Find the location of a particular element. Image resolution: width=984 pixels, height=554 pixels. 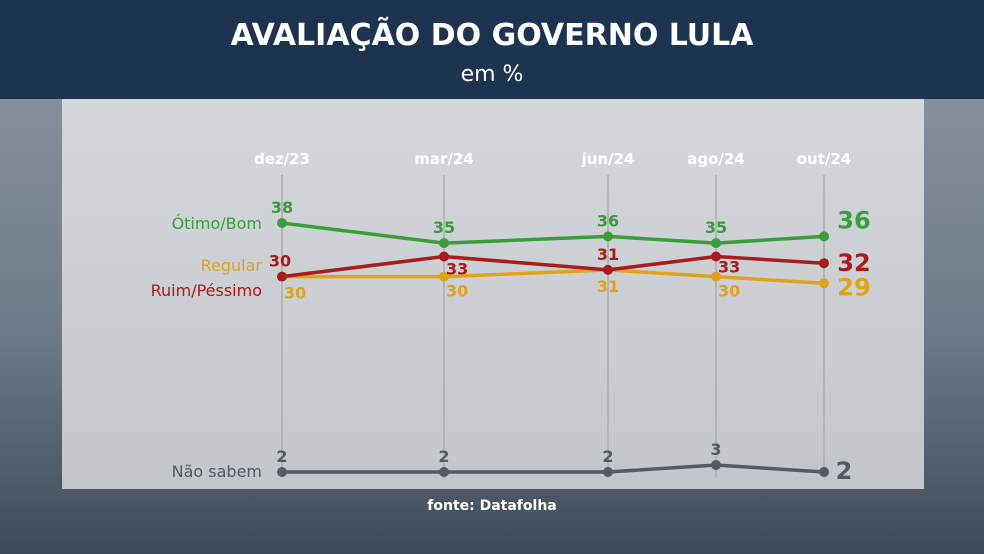

chart-title: AVALIAÇÃO DO GOVERNO LULA is located at coordinates (492, 35).